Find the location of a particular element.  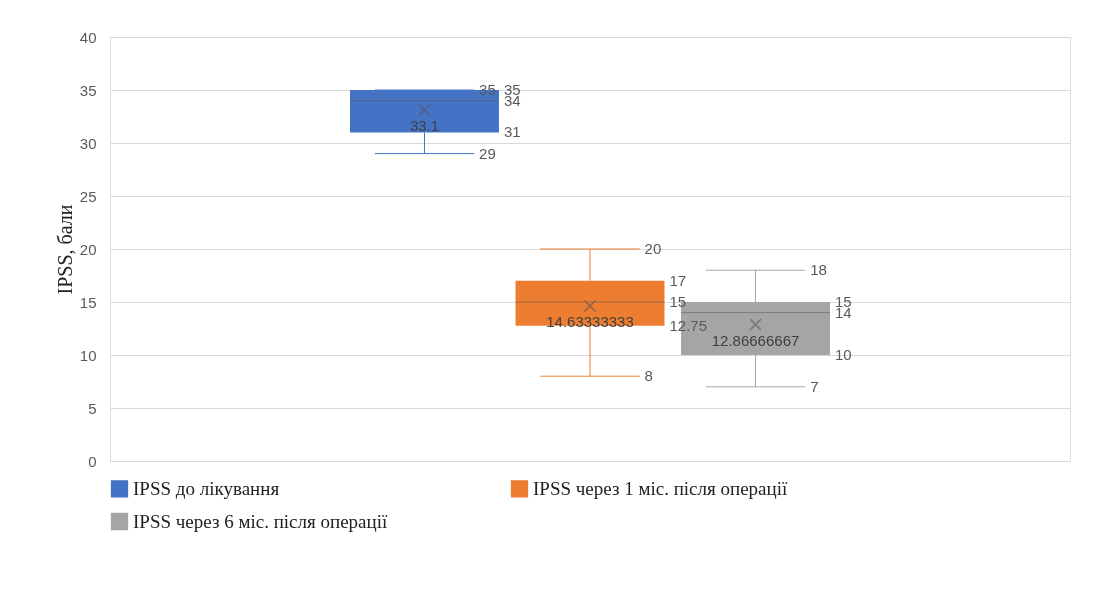

annotation: 14.63333333 is located at coordinates (590, 321).